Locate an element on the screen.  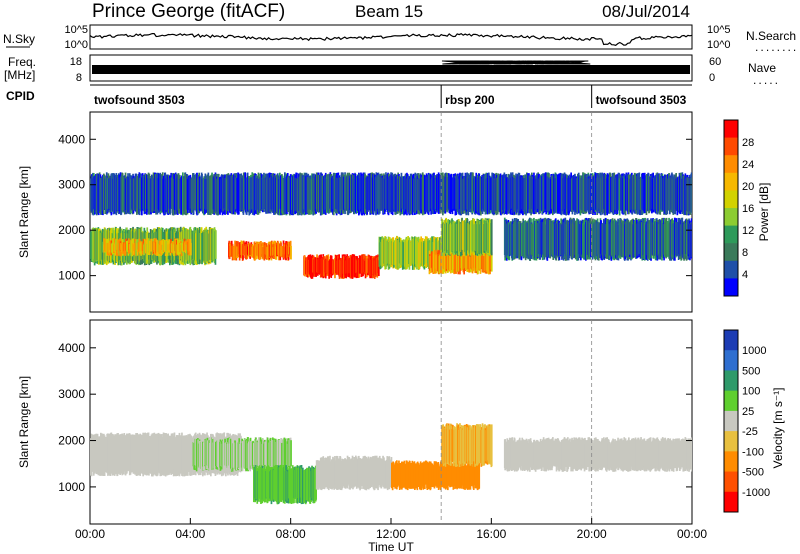
freq-right-tick-top: 60 is located at coordinates (715, 62).